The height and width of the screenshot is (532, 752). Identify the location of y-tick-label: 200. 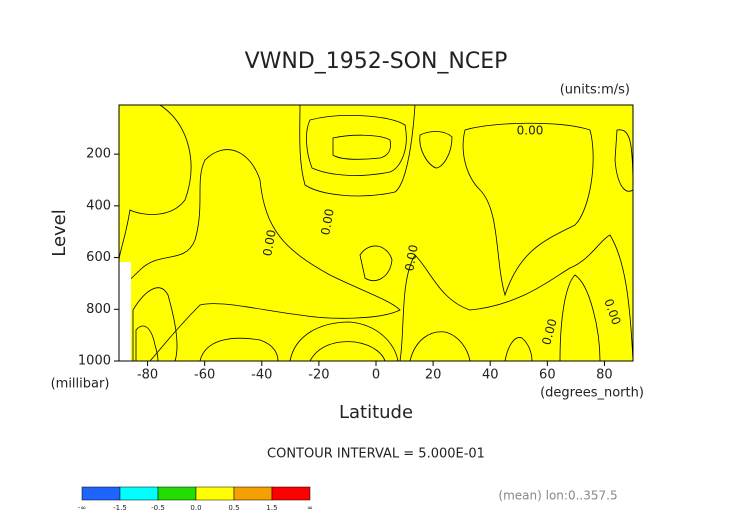
(98, 154).